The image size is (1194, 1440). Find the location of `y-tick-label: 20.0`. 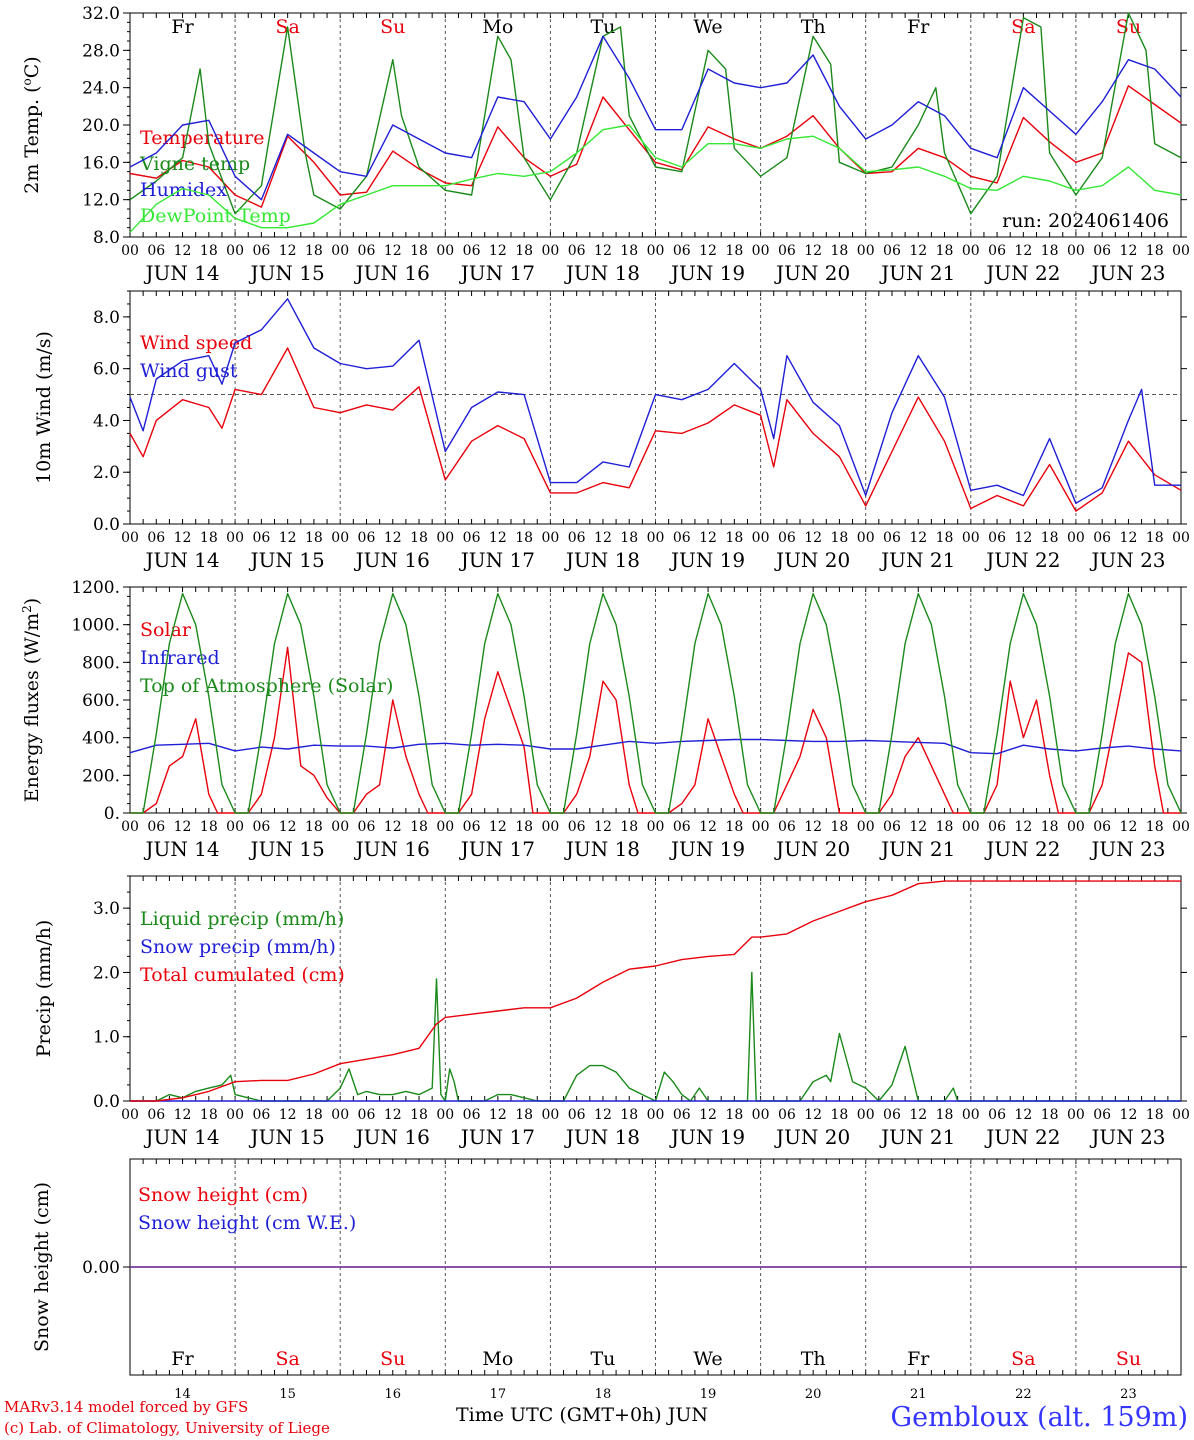

y-tick-label: 20.0 is located at coordinates (101, 126).